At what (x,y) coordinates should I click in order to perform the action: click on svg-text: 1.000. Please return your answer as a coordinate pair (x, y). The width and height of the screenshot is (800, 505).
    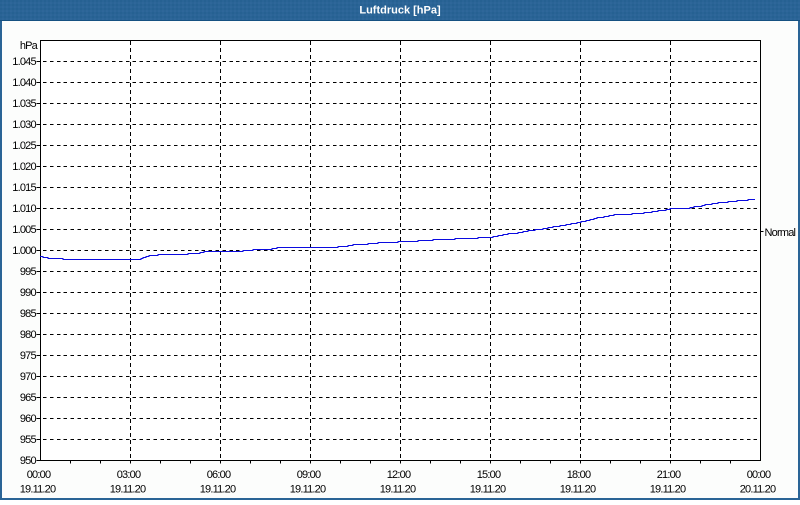
    Looking at the image, I should click on (24, 251).